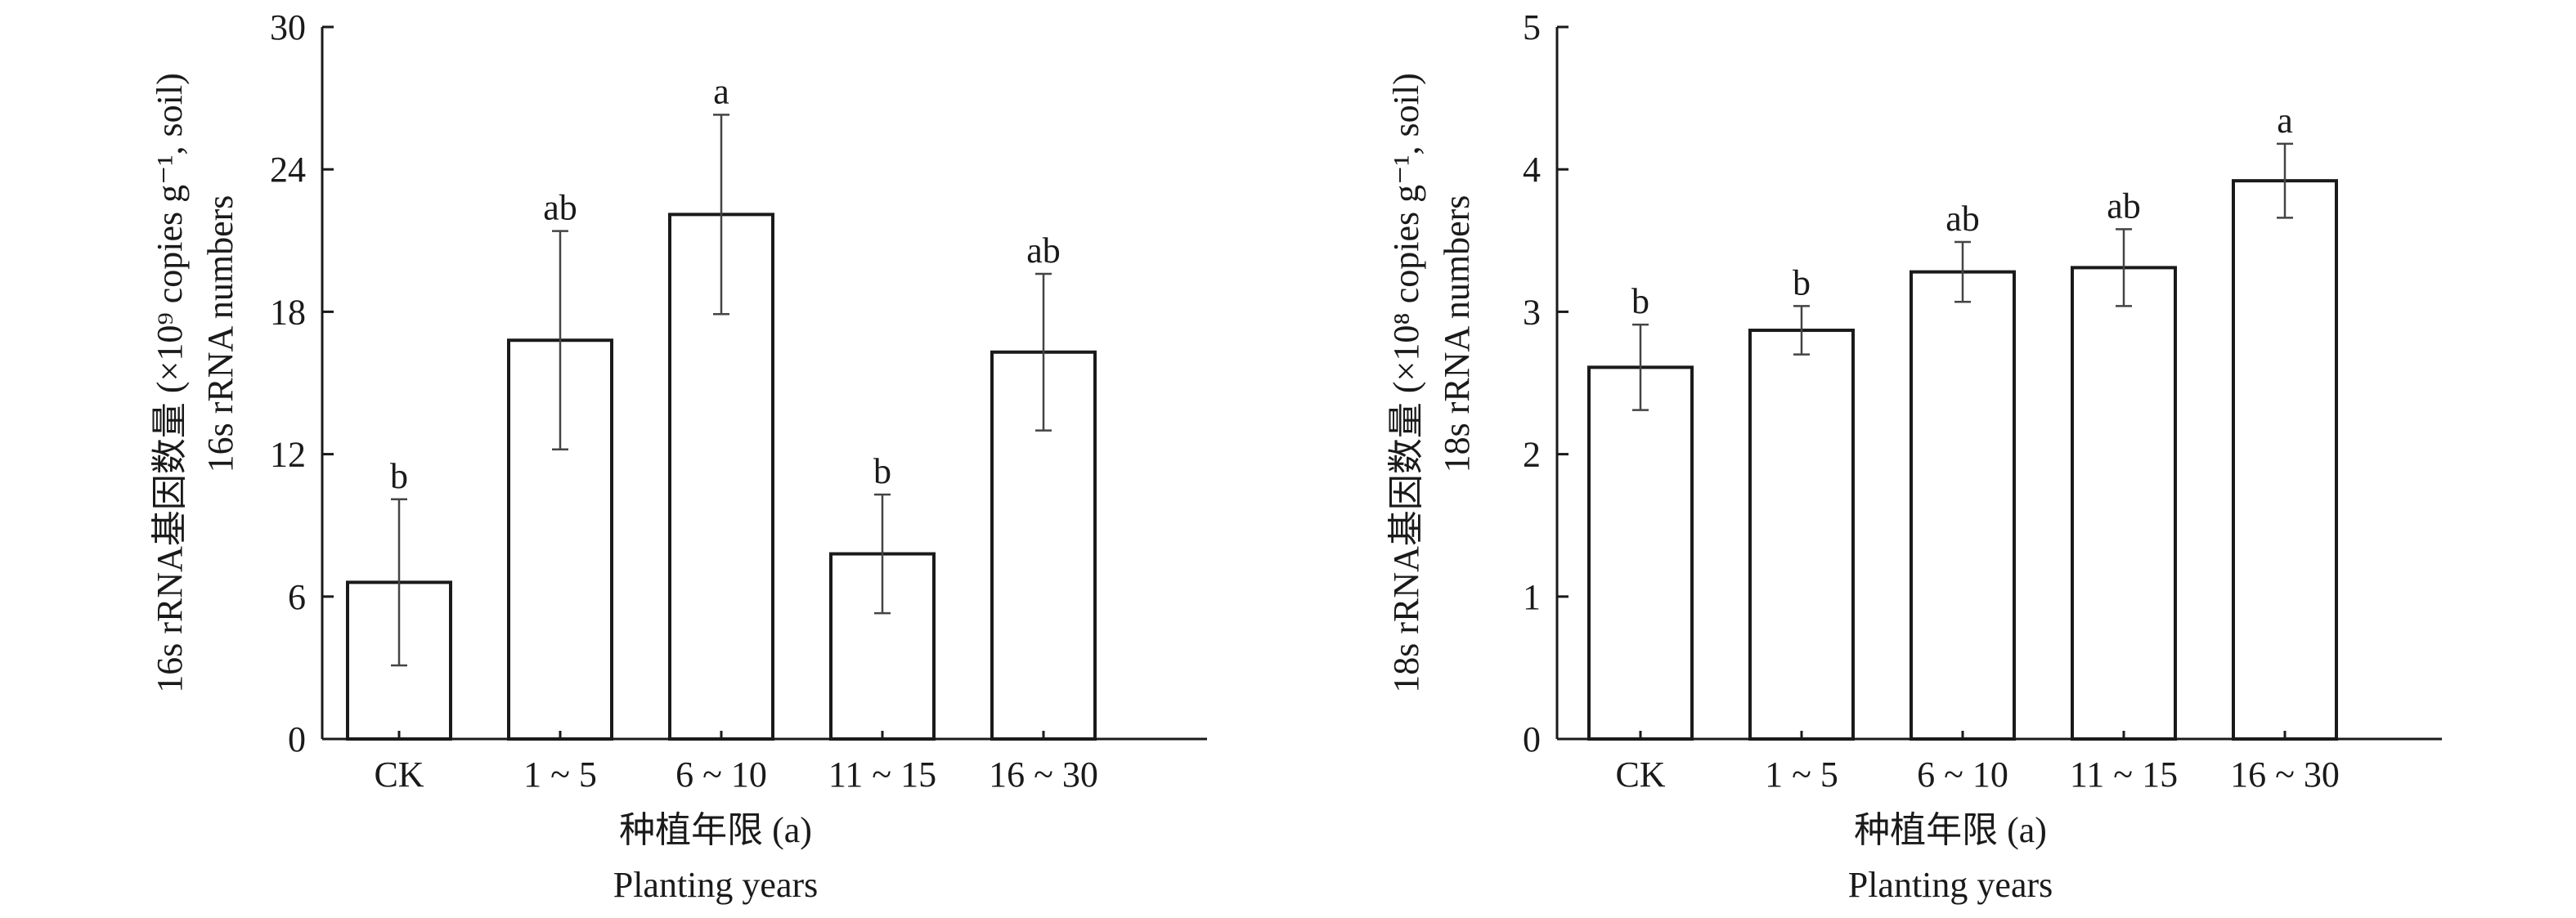  What do you see at coordinates (1532, 27) in the screenshot?
I see `y-tick-label: 5` at bounding box center [1532, 27].